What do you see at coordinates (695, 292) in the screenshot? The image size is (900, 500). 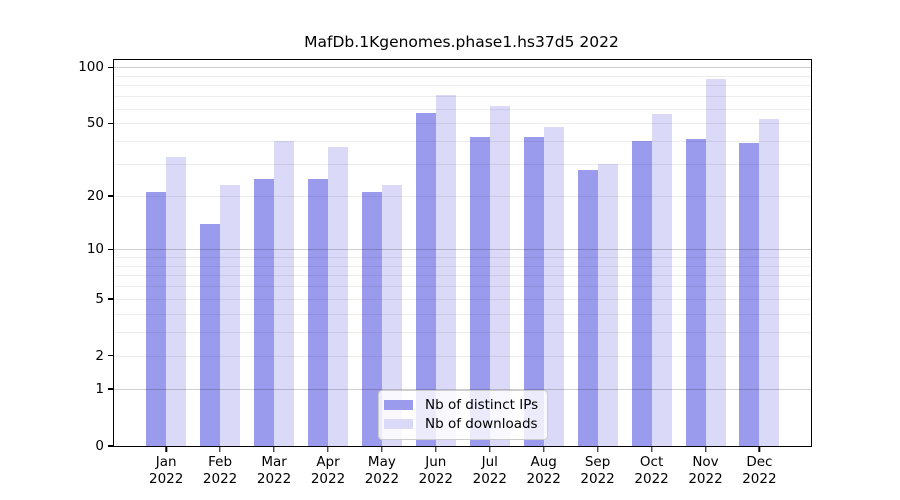 I see `bar-nb-of-distinct-ips-nov` at bounding box center [695, 292].